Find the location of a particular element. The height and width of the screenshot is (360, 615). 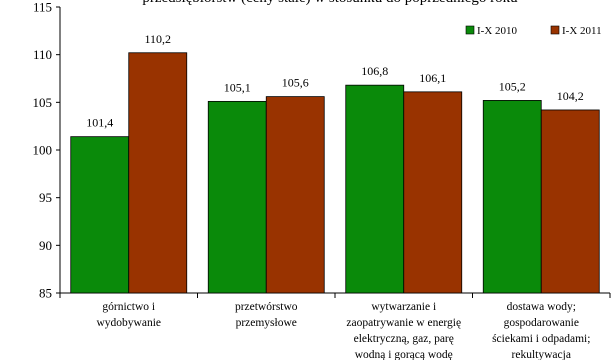

bar-series2-cat4 is located at coordinates (570, 201).